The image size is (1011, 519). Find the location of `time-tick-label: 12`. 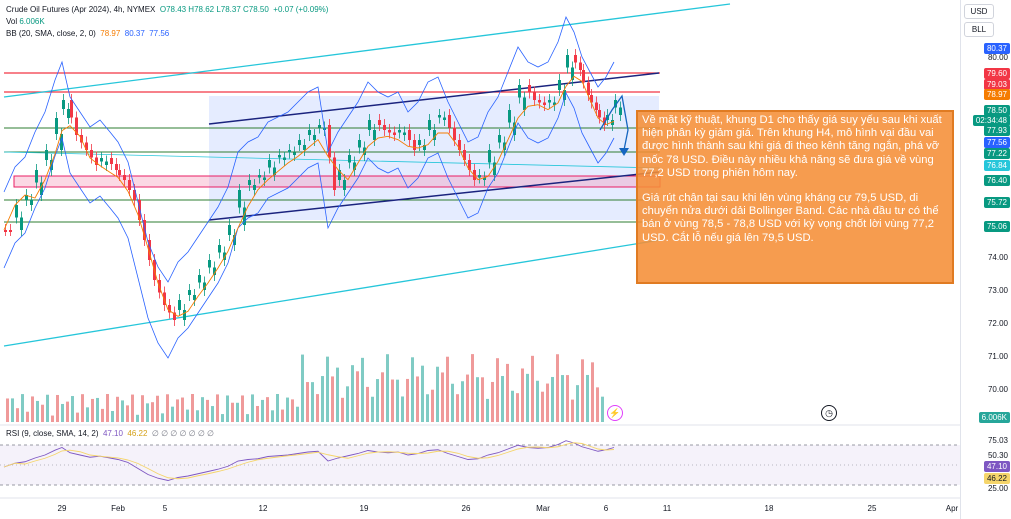

time-tick-label: 12 is located at coordinates (263, 508).